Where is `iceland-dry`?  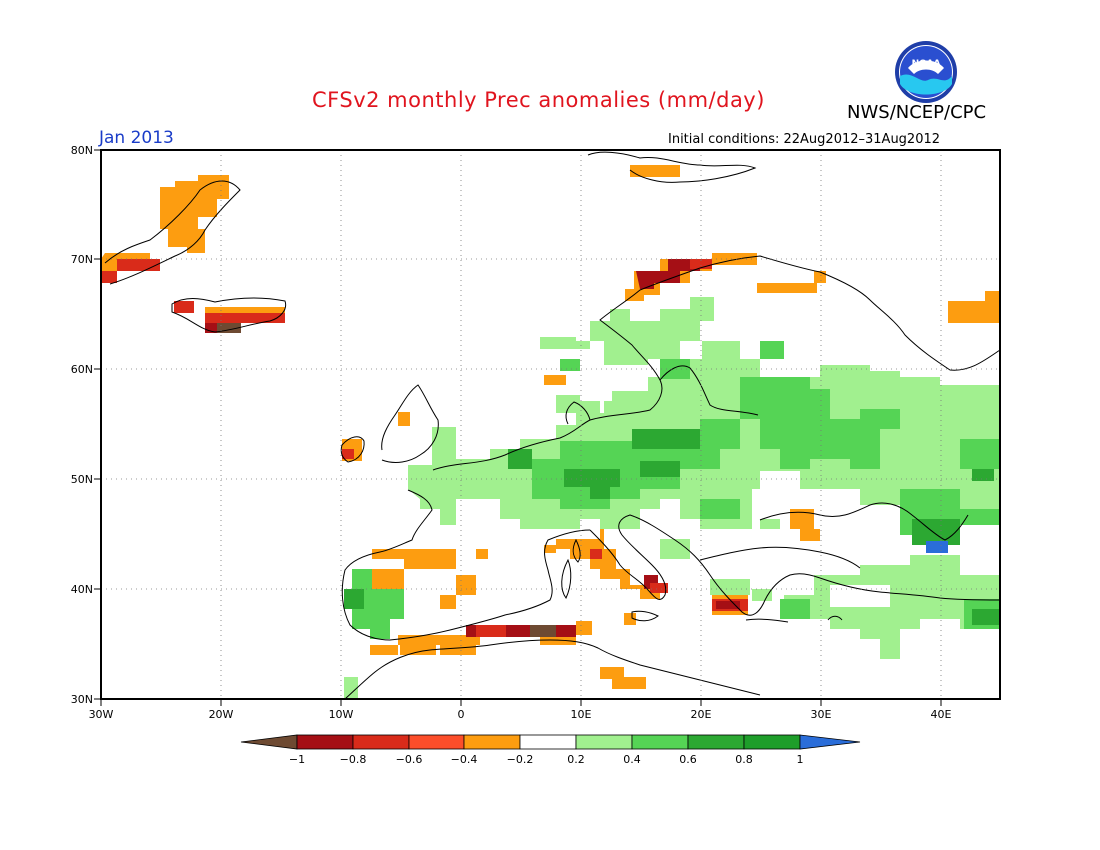 iceland-dry is located at coordinates (184, 307).